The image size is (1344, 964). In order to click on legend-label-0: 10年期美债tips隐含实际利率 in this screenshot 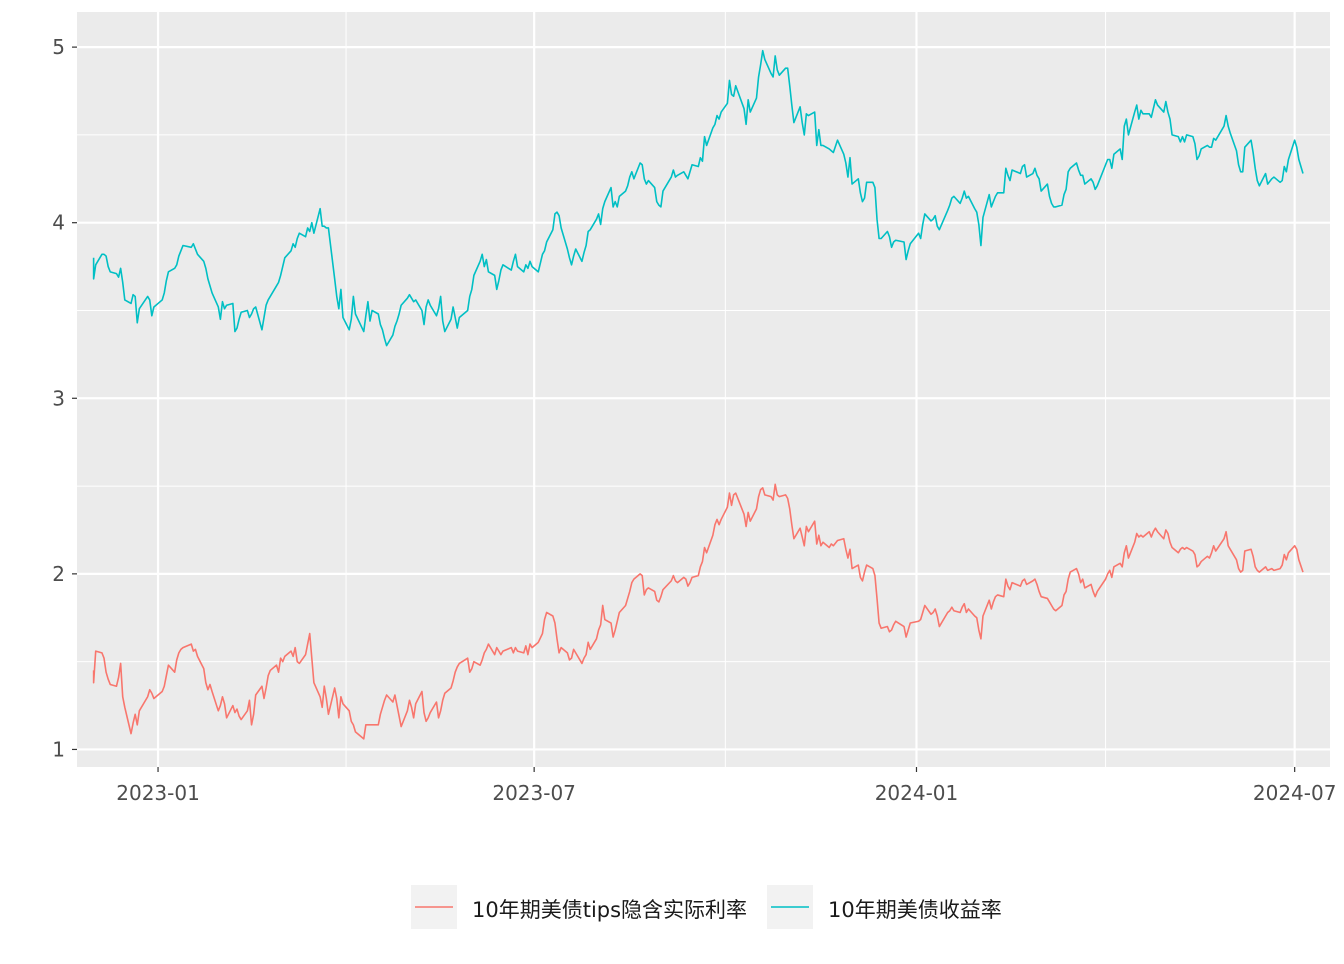, I will do `click(609, 910)`.